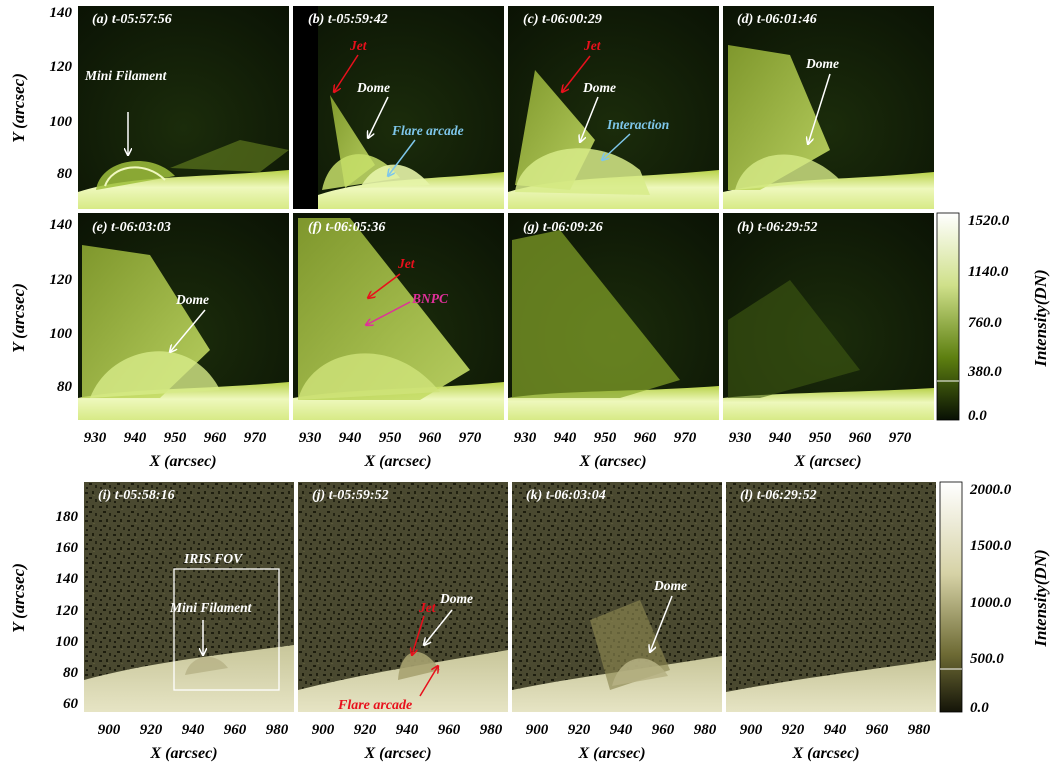 The height and width of the screenshot is (767, 1055). I want to click on arrow-jet-b, so click(346, 73).